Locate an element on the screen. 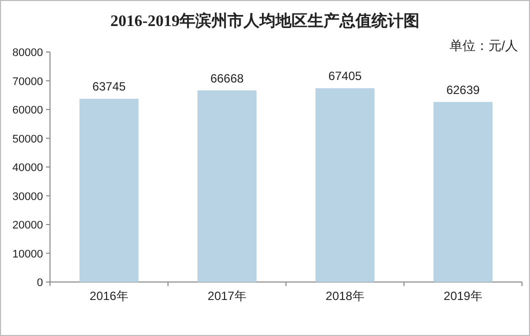 This screenshot has height=336, width=530. y-tick-label: 70000 is located at coordinates (27, 82).